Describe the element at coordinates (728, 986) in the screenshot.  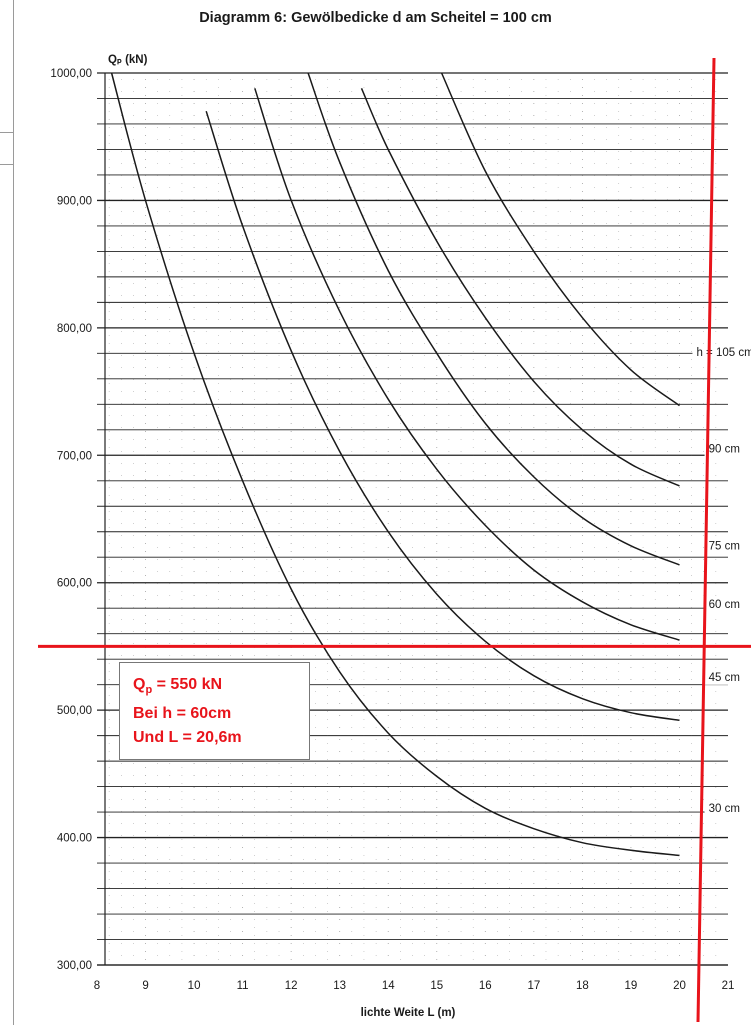
I see `x-tick-label: 21` at that location.